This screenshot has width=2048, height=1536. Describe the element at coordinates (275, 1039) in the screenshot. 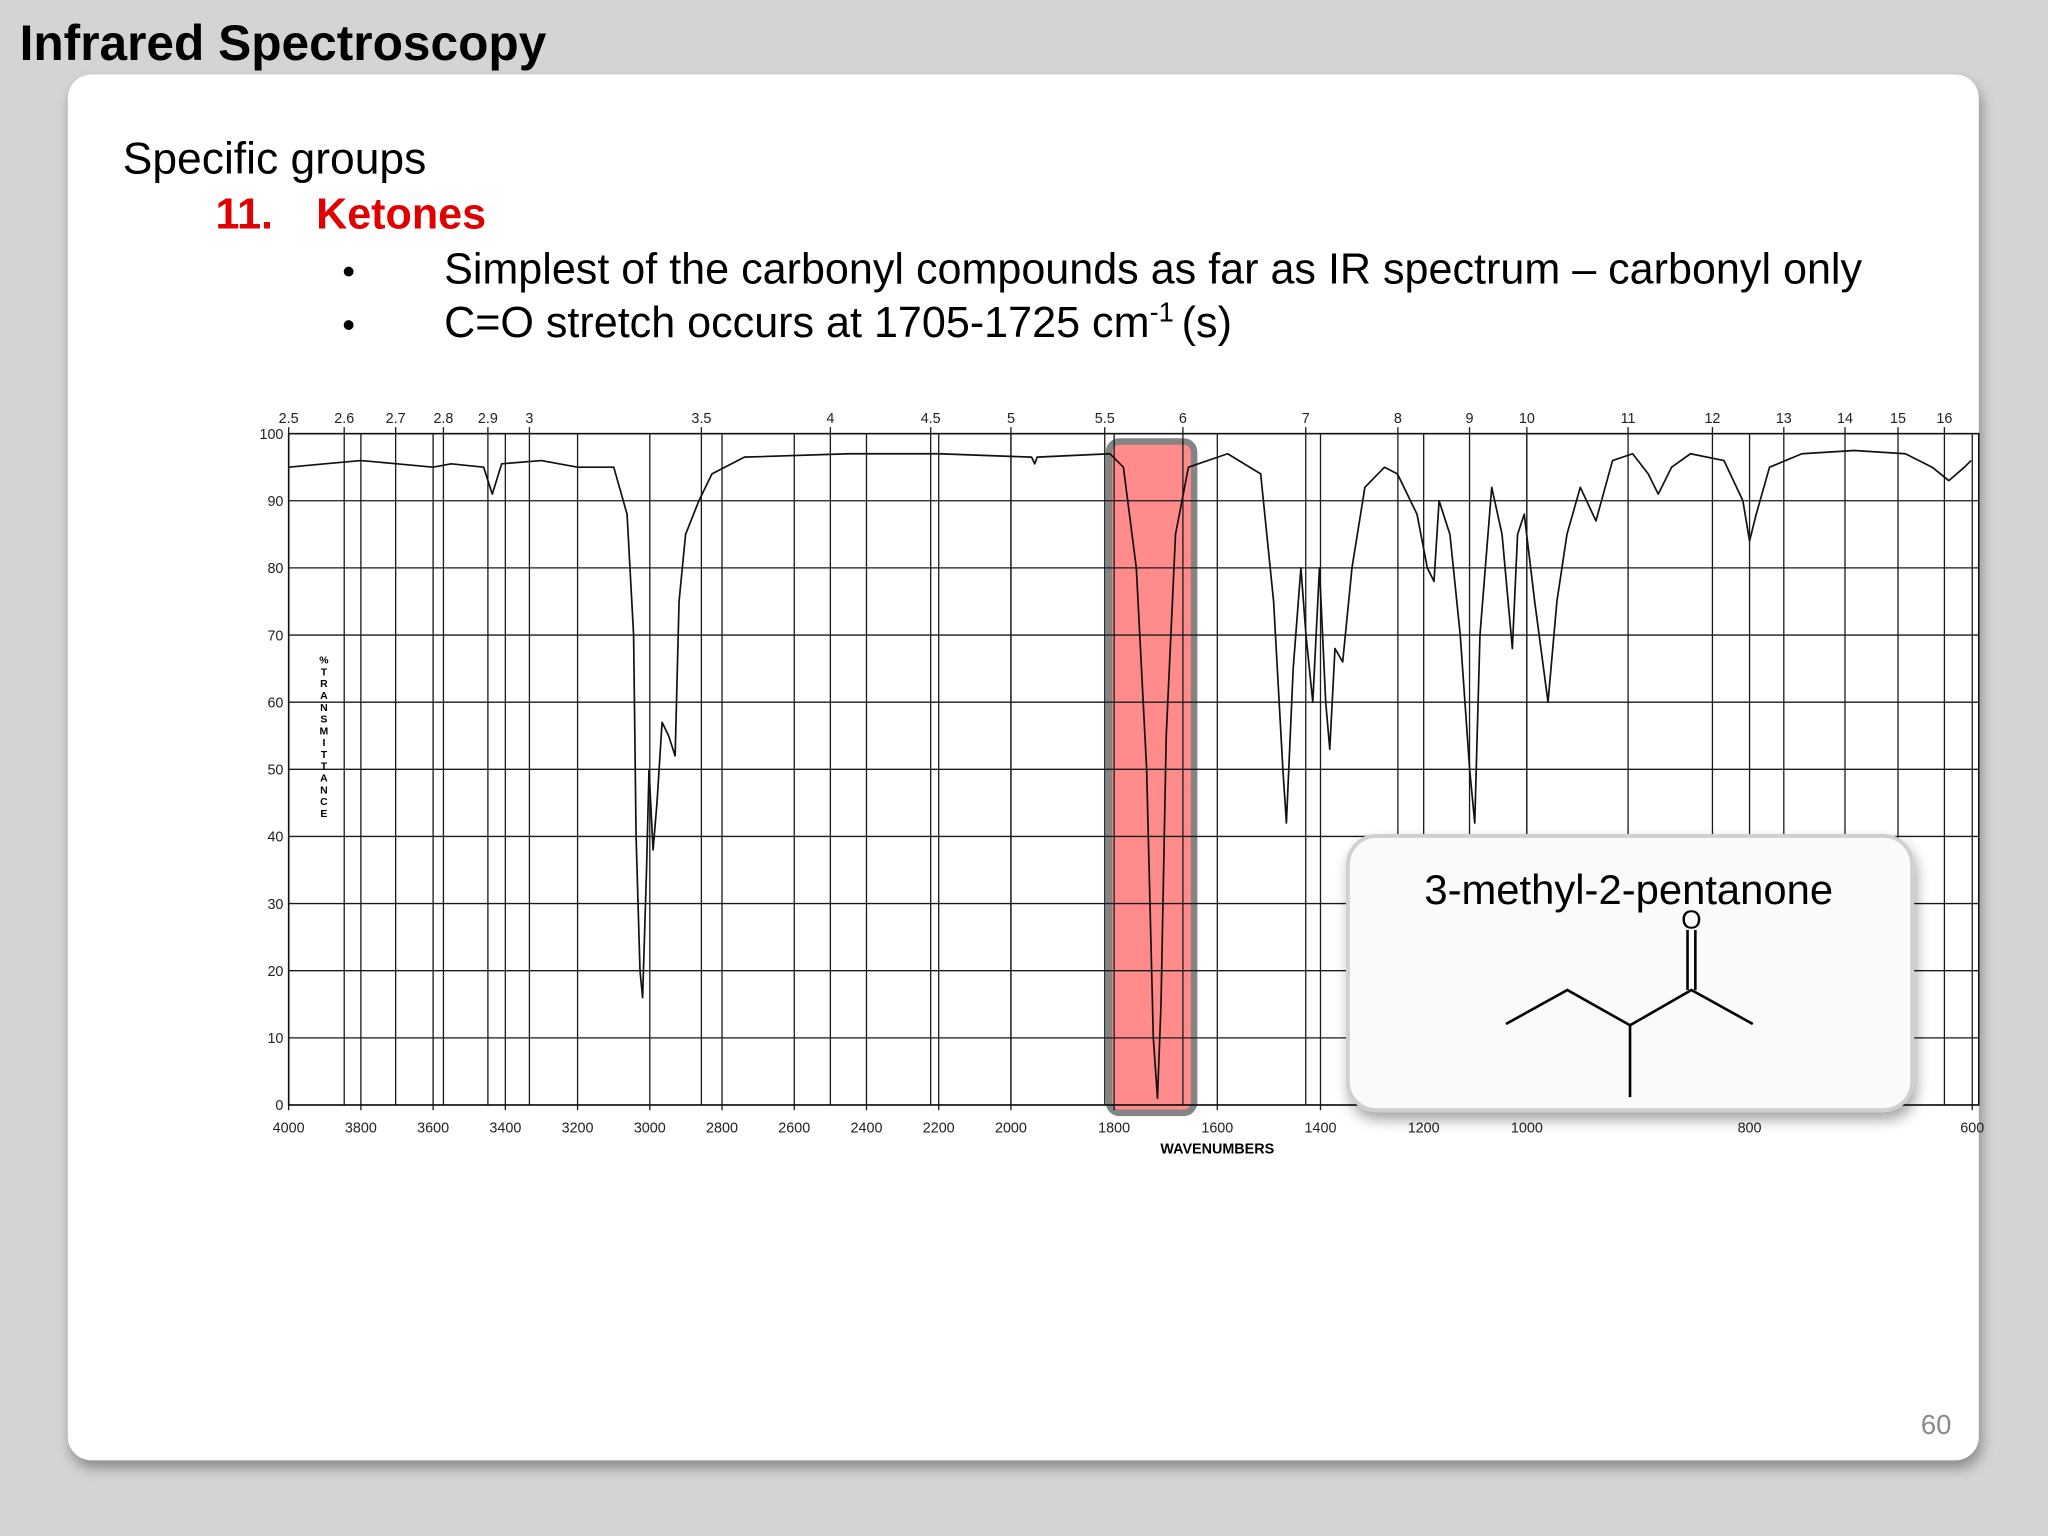

I see `y-tick-label: 10` at that location.